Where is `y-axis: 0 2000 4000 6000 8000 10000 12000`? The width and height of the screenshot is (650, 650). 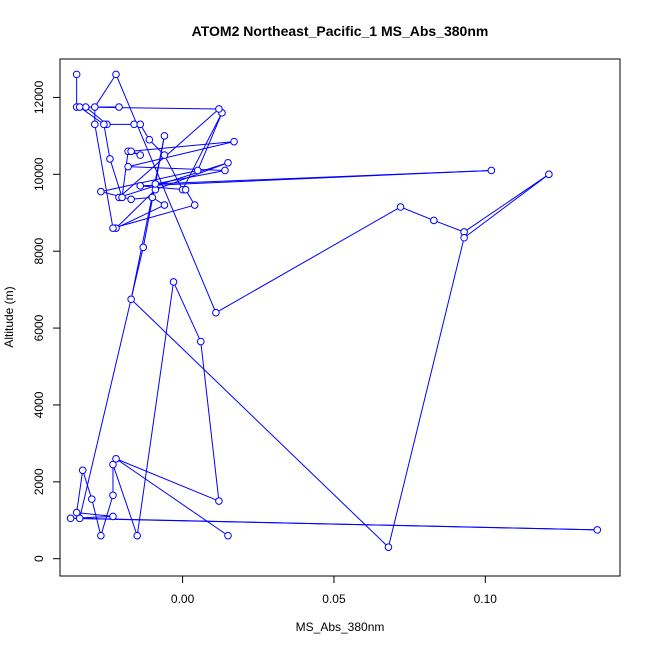 y-axis: 0 2000 4000 6000 8000 10000 12000 is located at coordinates (46, 321).